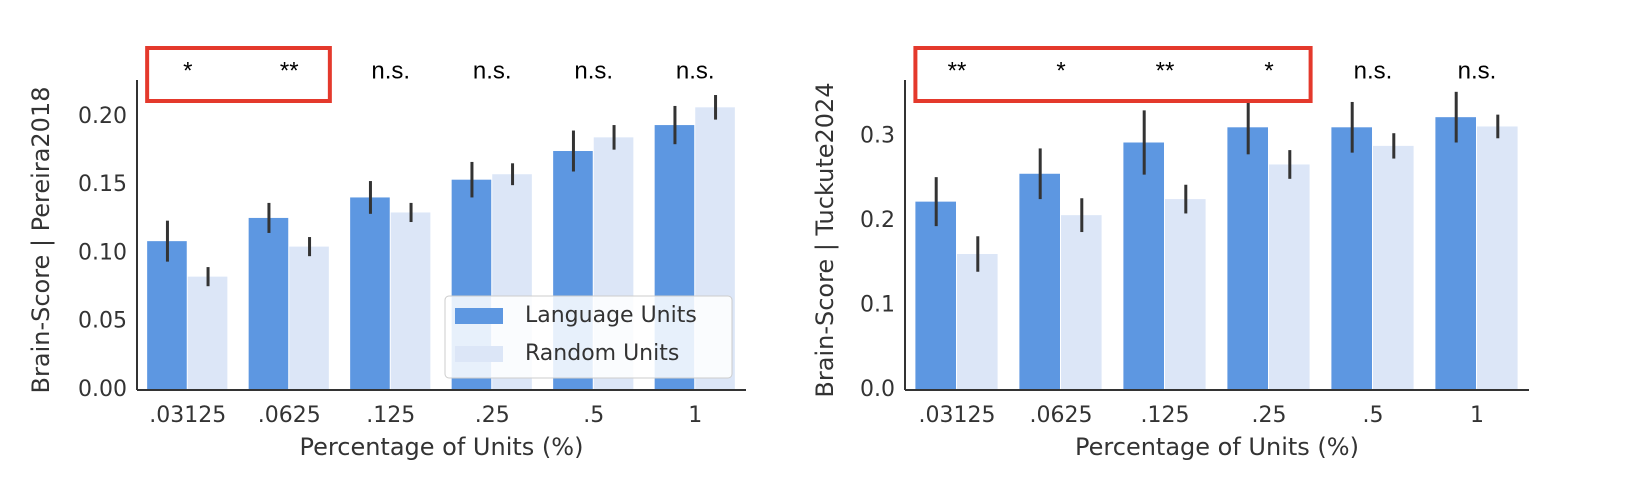 This screenshot has width=1634, height=504. What do you see at coordinates (877, 389) in the screenshot?
I see `y-tick-label: 0.0` at bounding box center [877, 389].